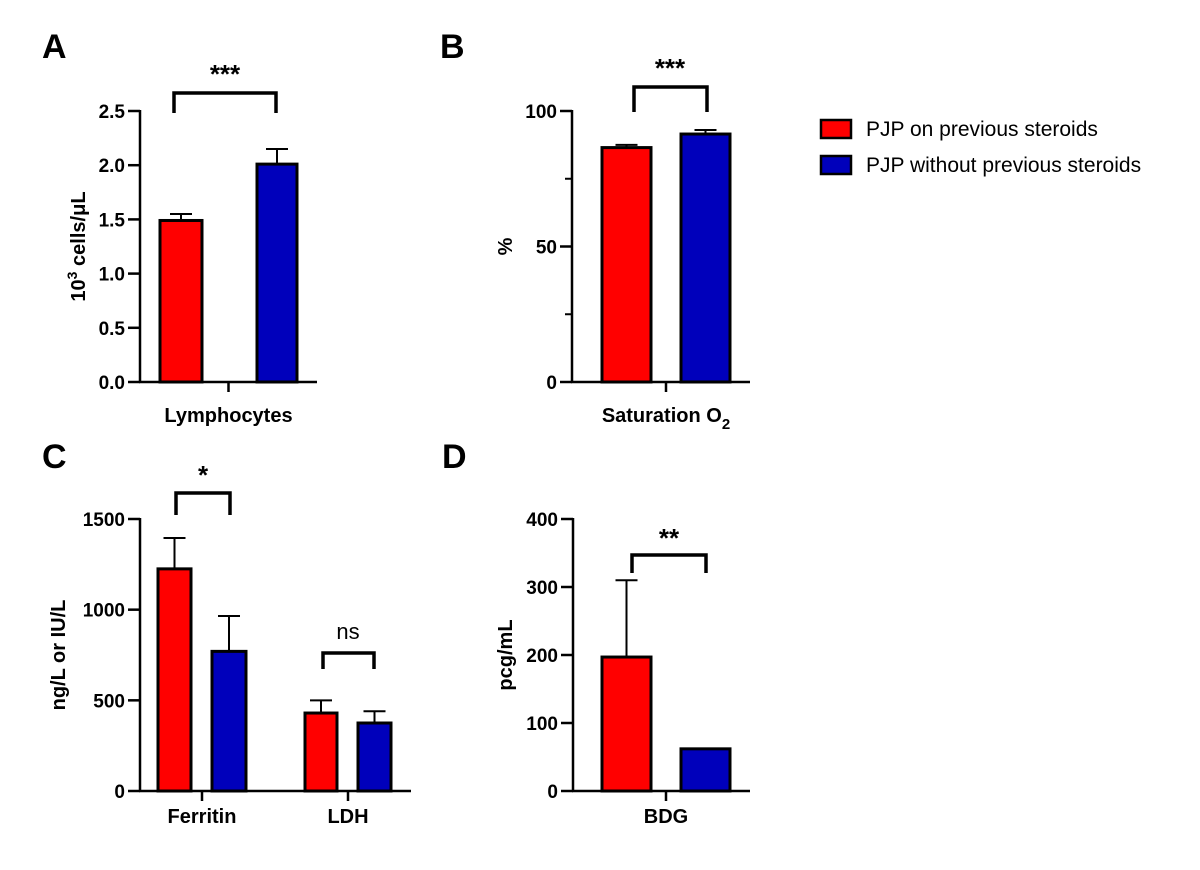  What do you see at coordinates (454, 457) in the screenshot?
I see `panel-letter: D` at bounding box center [454, 457].